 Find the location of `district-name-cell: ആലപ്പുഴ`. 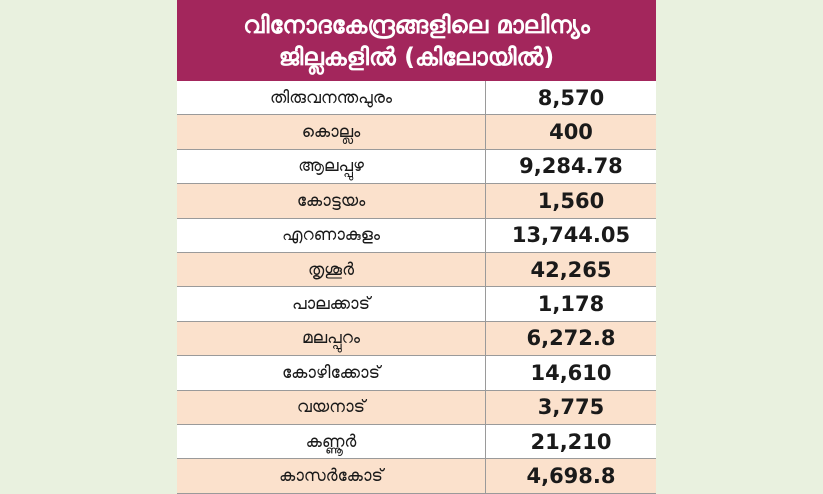

district-name-cell: ആലപ്പുഴ is located at coordinates (331, 166).